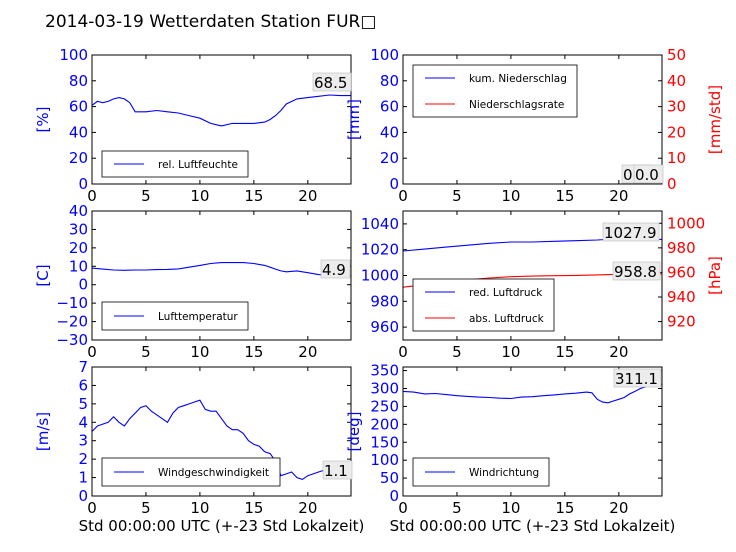 The image size is (736, 552). What do you see at coordinates (518, 79) in the screenshot?
I see `legend-entry: kum. Niederschlag` at bounding box center [518, 79].